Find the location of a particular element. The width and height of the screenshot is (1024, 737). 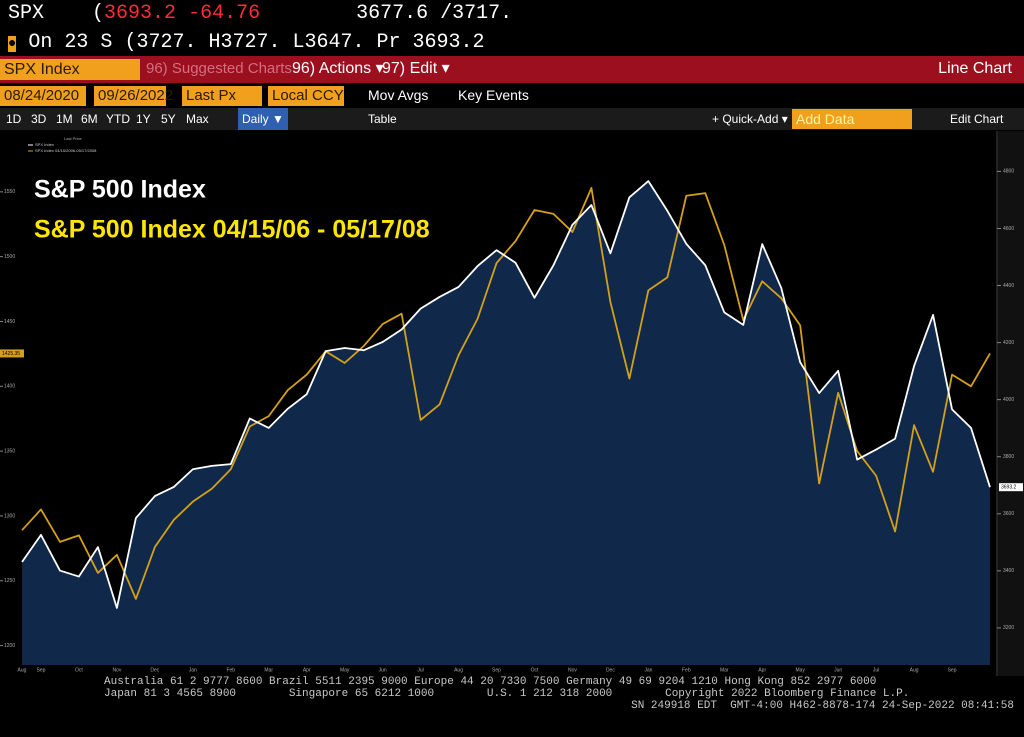

quote-line: SPX (3693.2 -64.76 3677.6 /3717. is located at coordinates (260, 13).